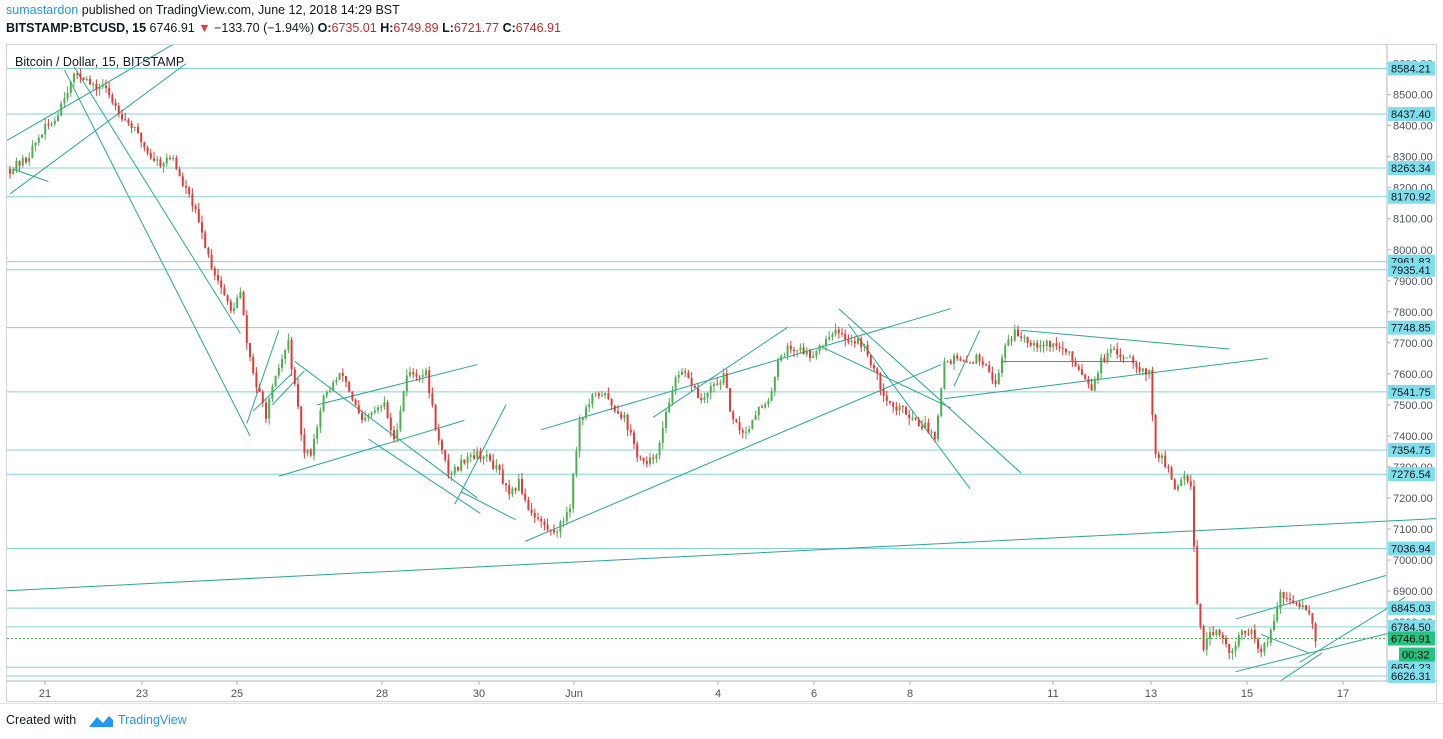  What do you see at coordinates (574, 694) in the screenshot?
I see `time-tick-label: Jun` at bounding box center [574, 694].